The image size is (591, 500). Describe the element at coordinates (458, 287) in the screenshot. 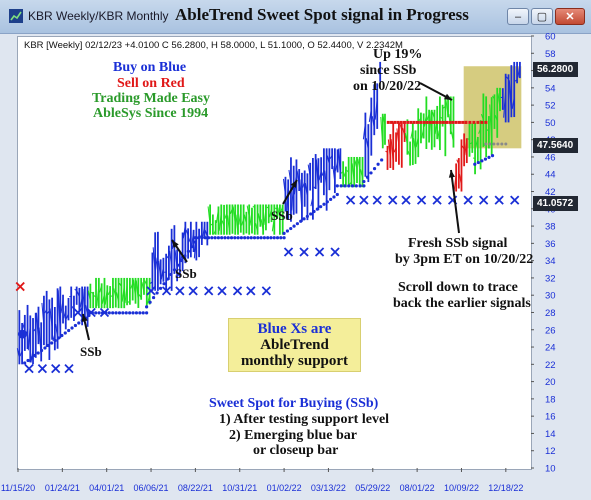

I see `scroll-down-label: Scroll down to trace` at that location.